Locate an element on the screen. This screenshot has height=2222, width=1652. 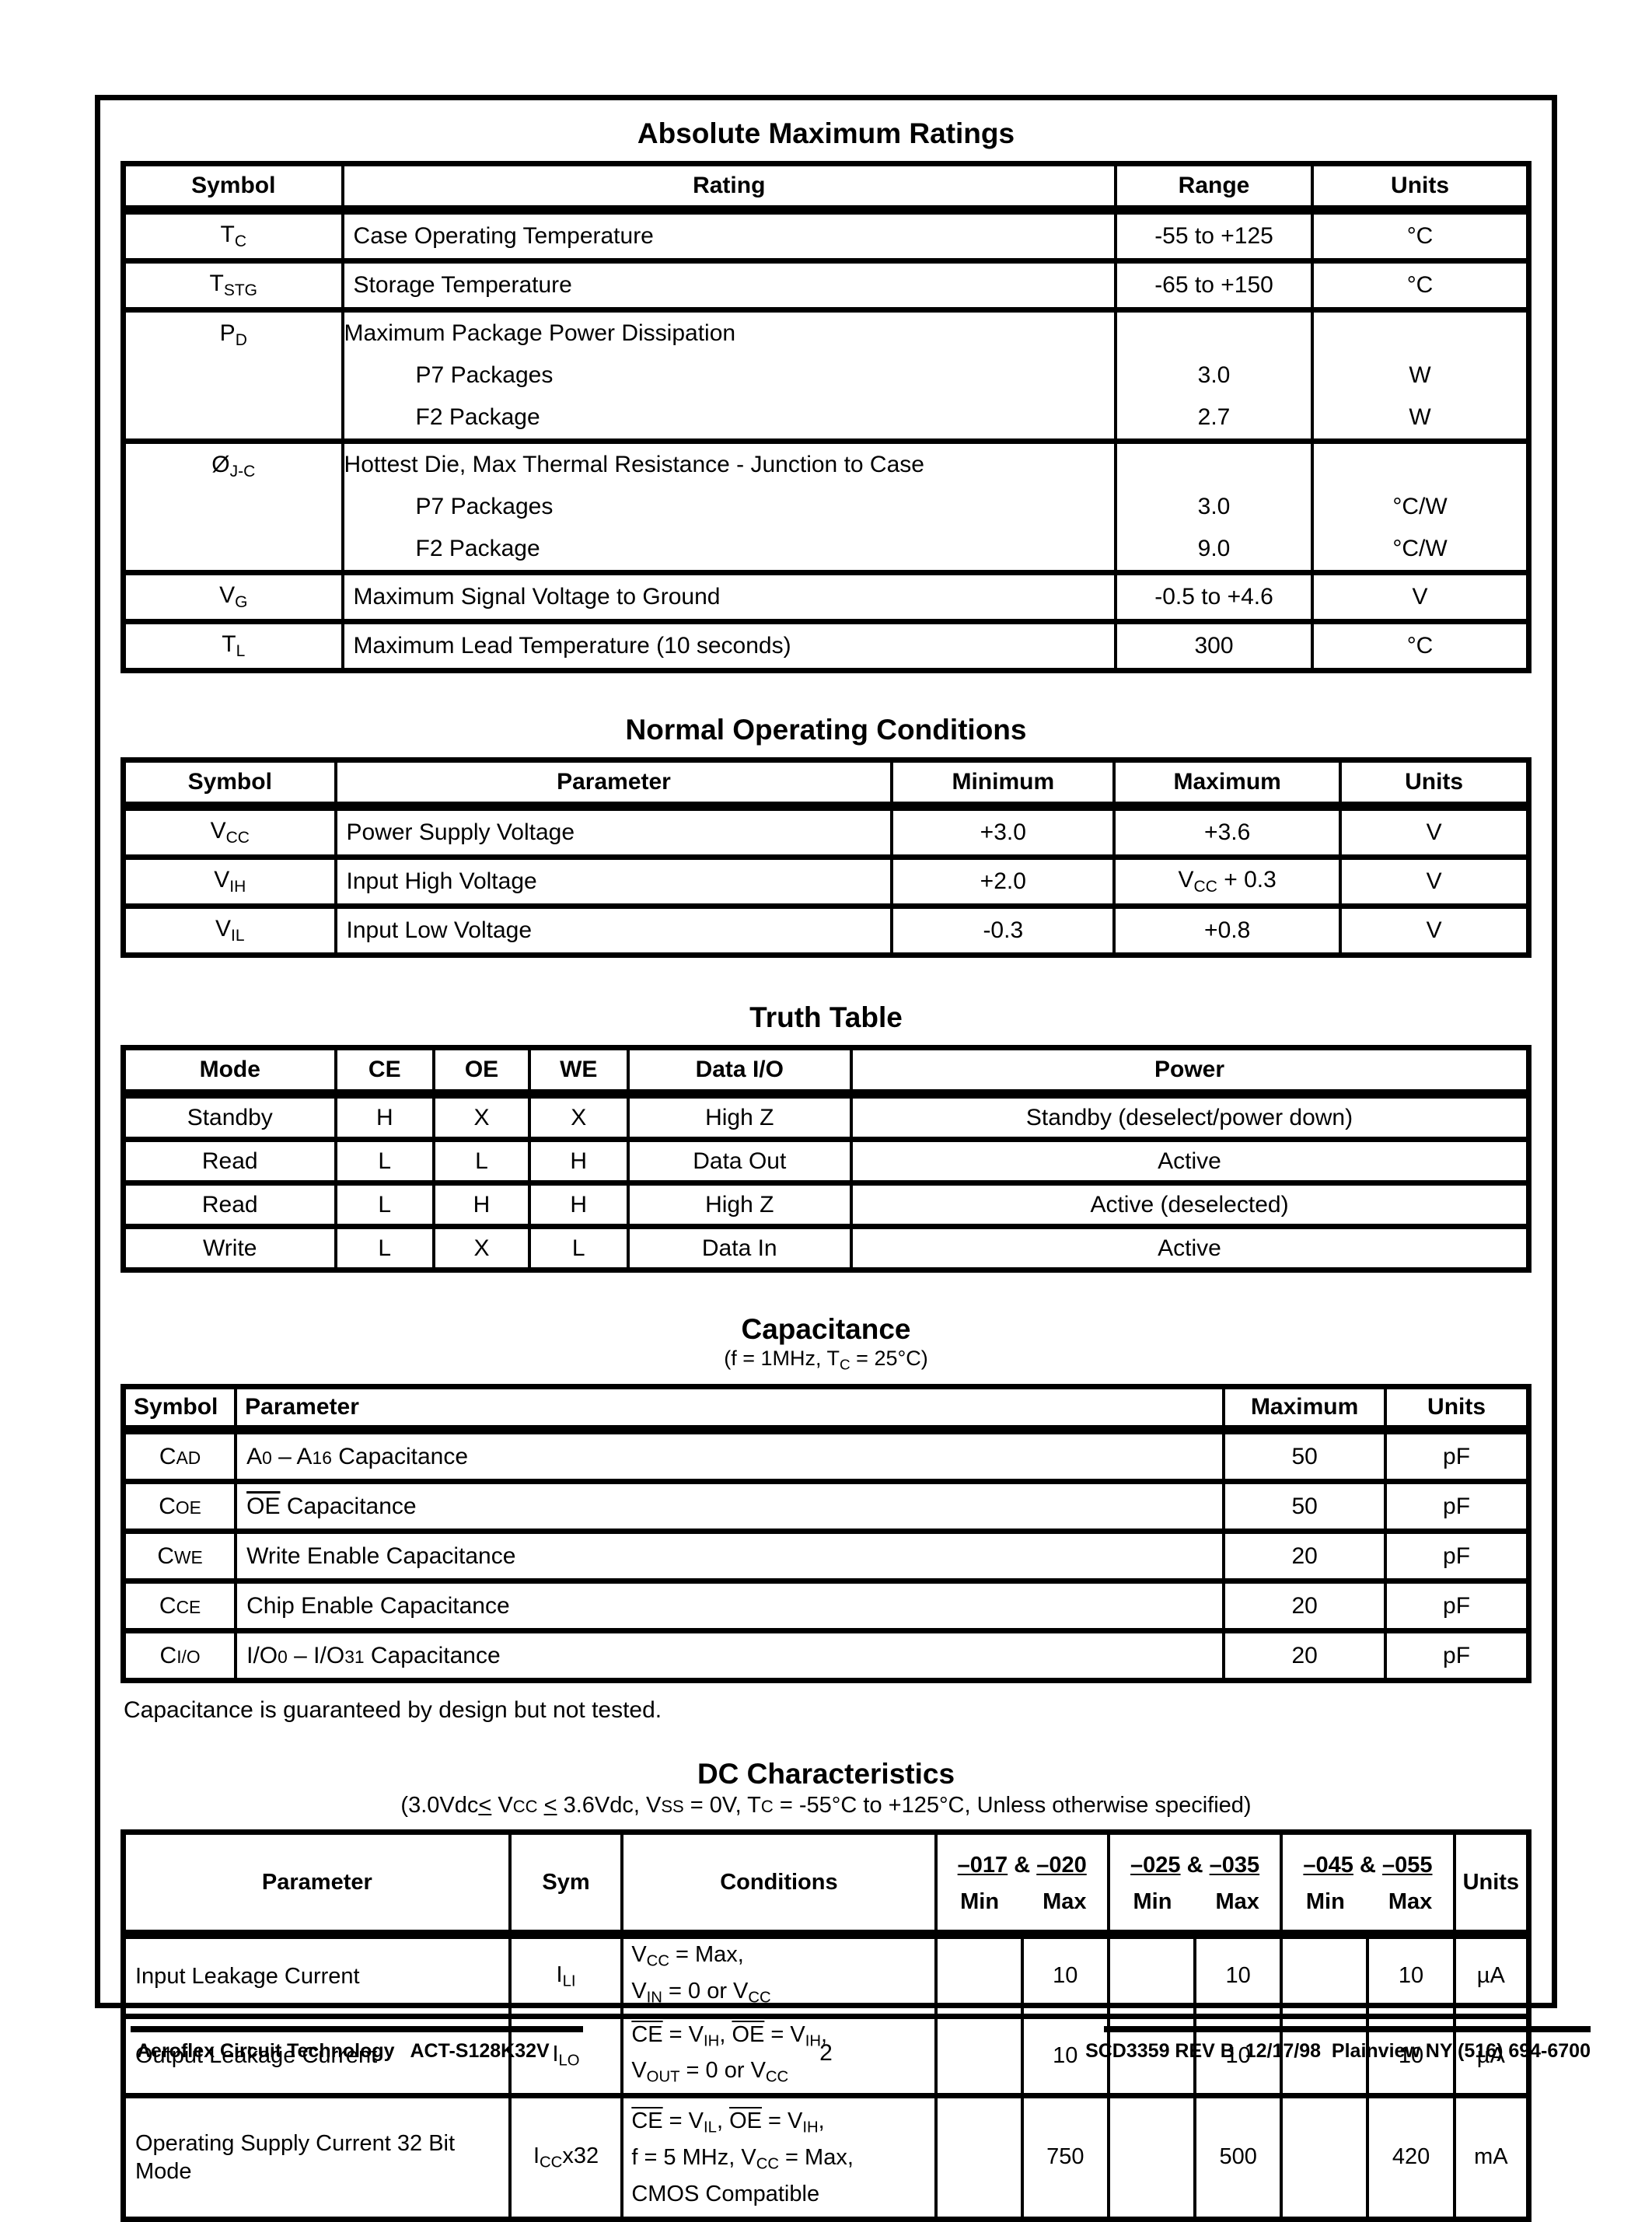
rating-cell: Maximum Signal Voltage to Ground is located at coordinates (729, 597).